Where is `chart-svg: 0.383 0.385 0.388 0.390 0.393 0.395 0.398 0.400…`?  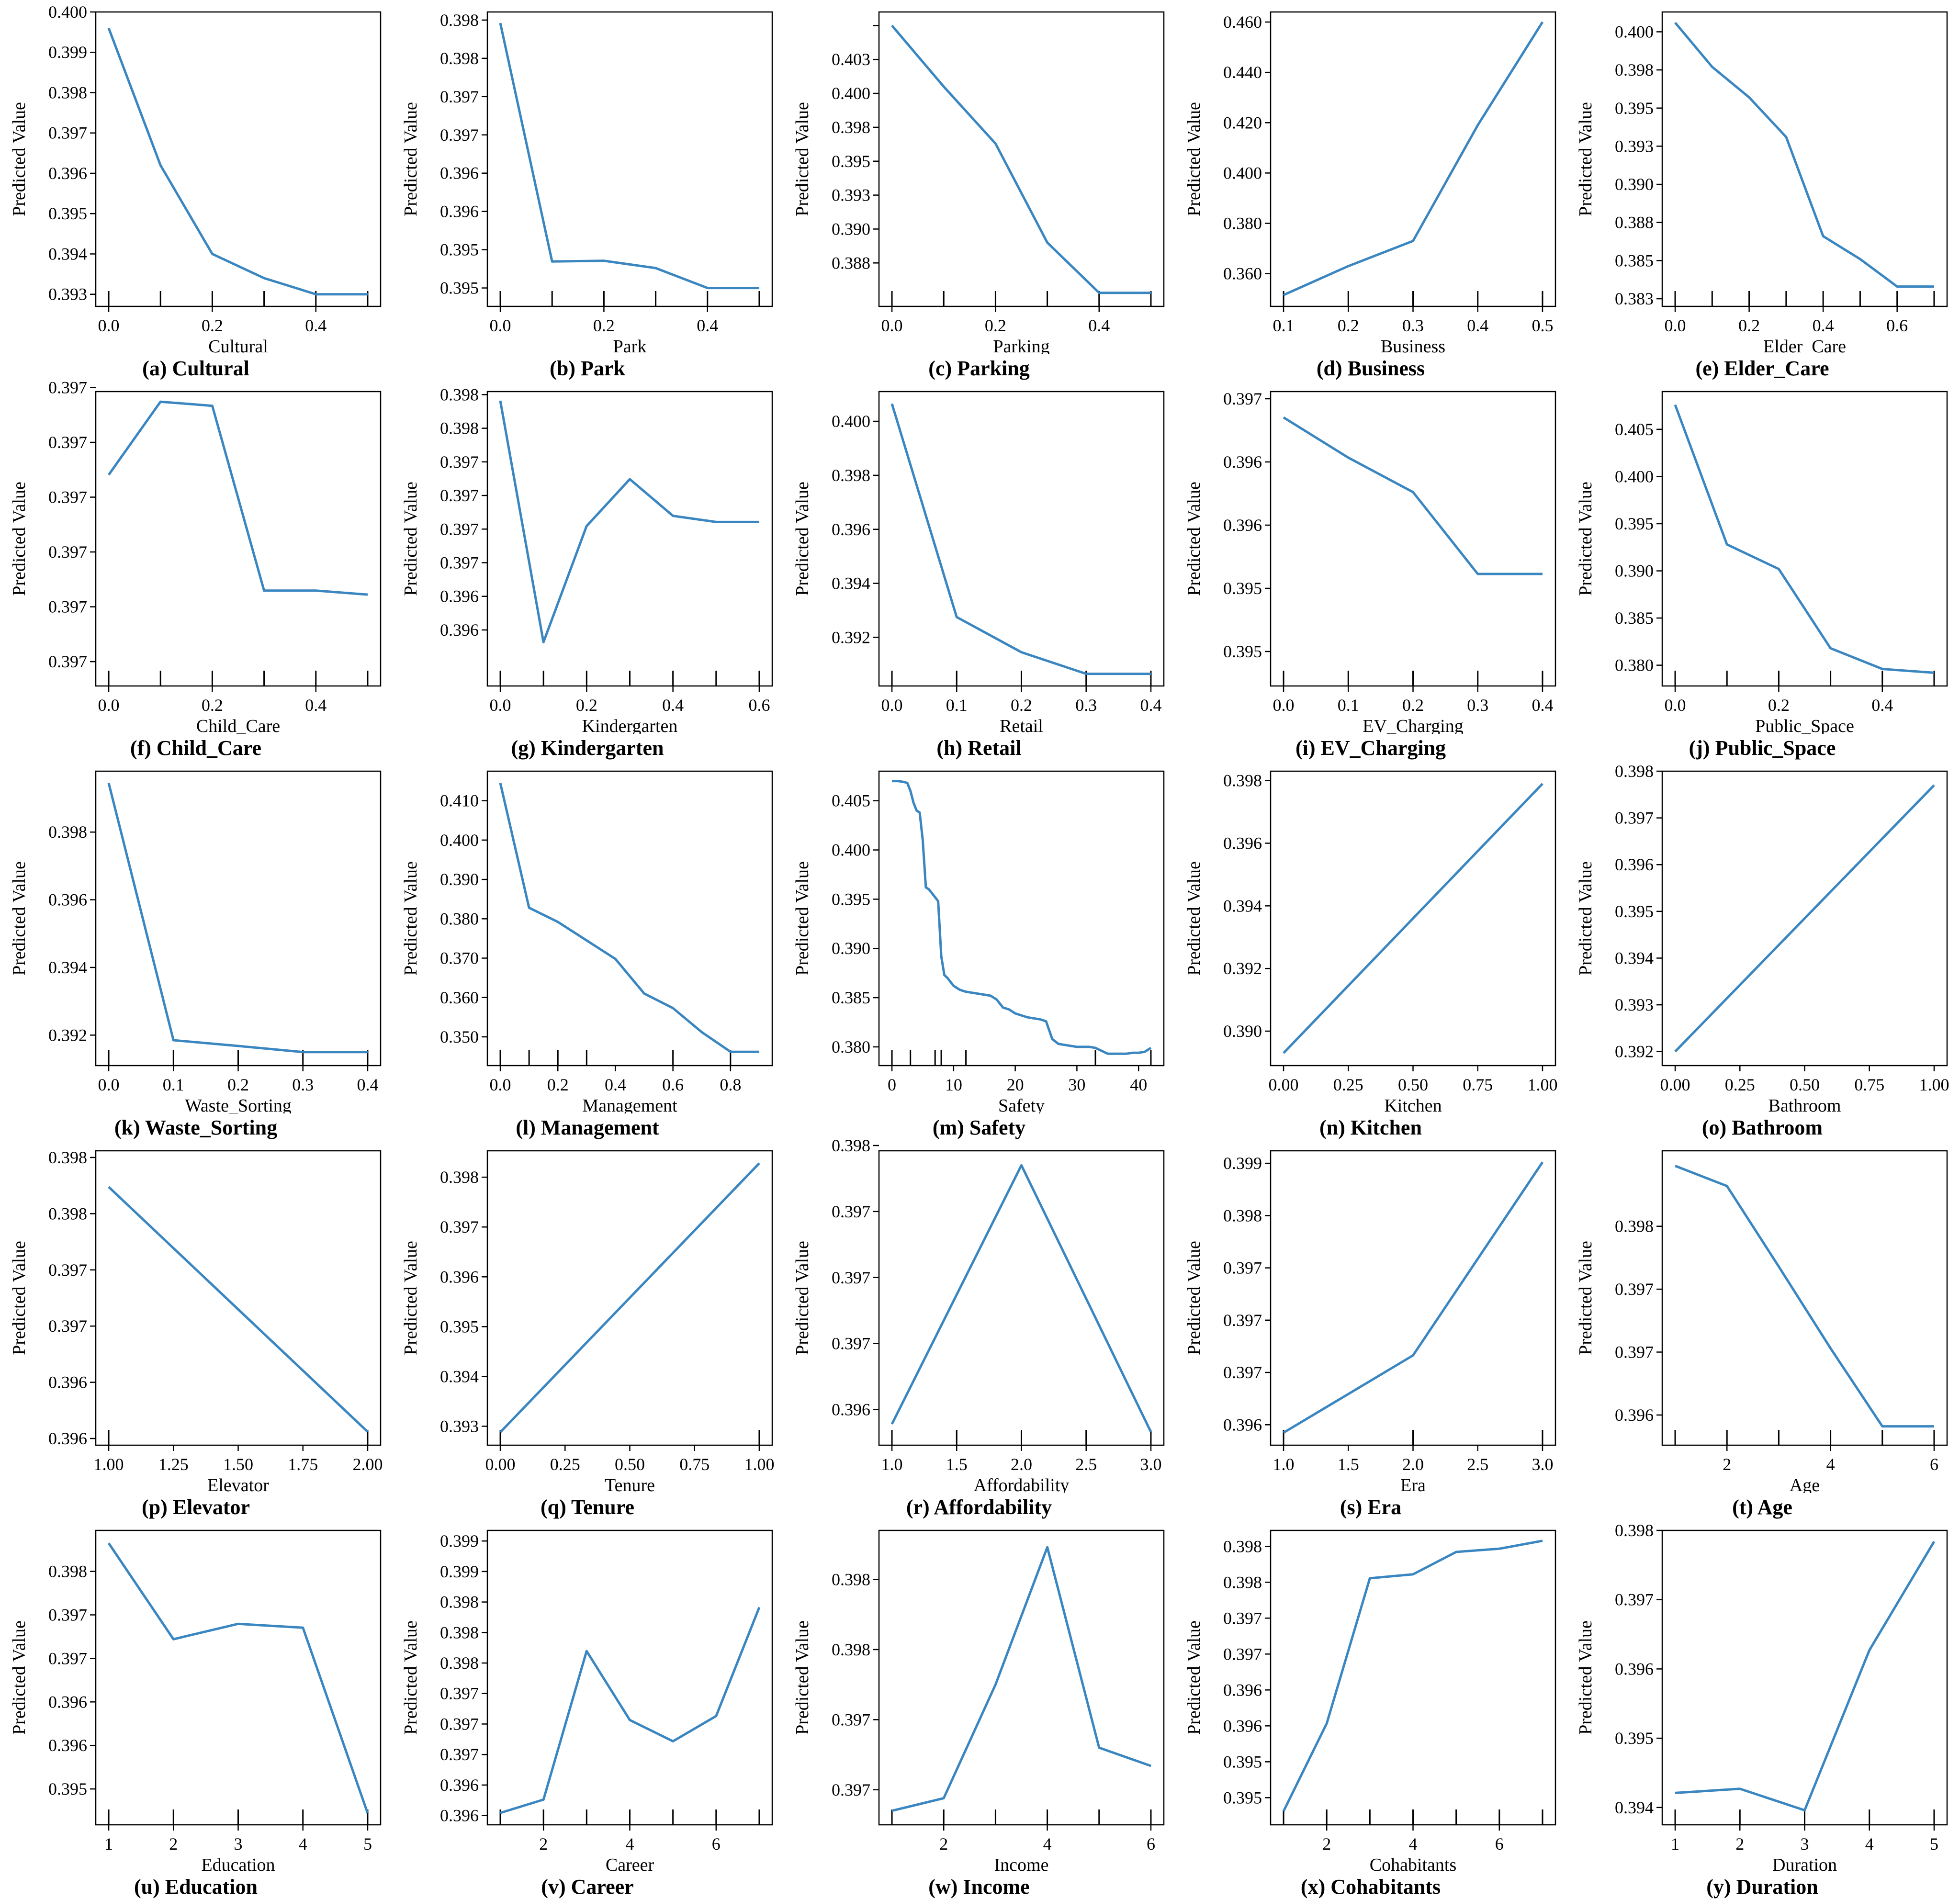
chart-svg: 0.383 0.385 0.388 0.390 0.393 0.395 0.398 0.400… is located at coordinates (1762, 183).